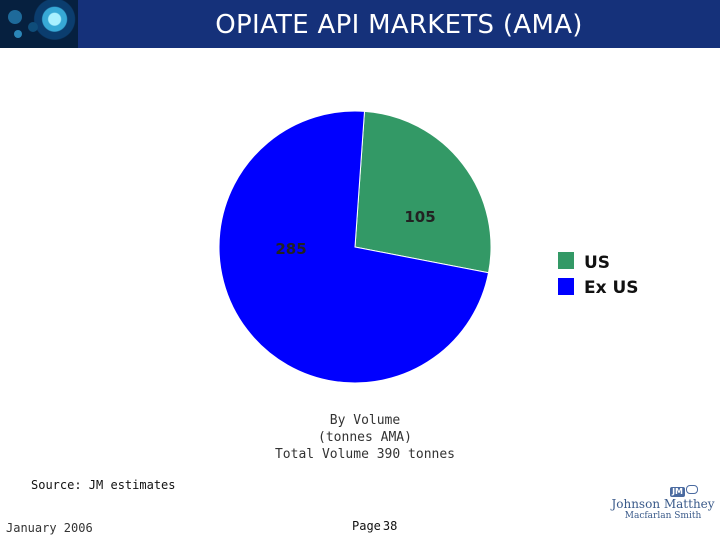 The image size is (720, 540). Describe the element at coordinates (663, 516) in the screenshot. I see `company-division: Macfarlan Smith` at that location.